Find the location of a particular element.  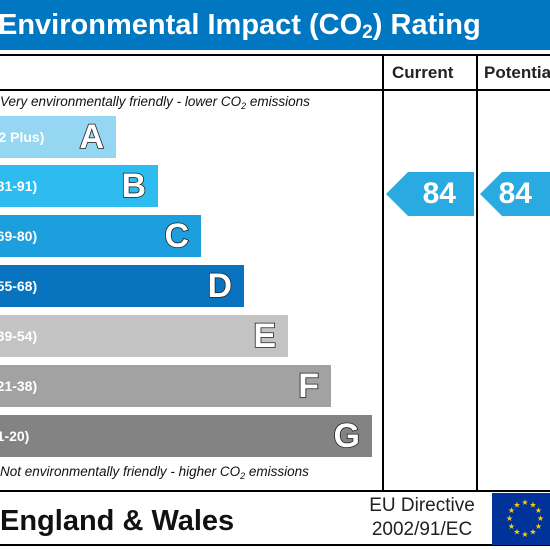

band-e: (39-54) E is located at coordinates (144, 336).